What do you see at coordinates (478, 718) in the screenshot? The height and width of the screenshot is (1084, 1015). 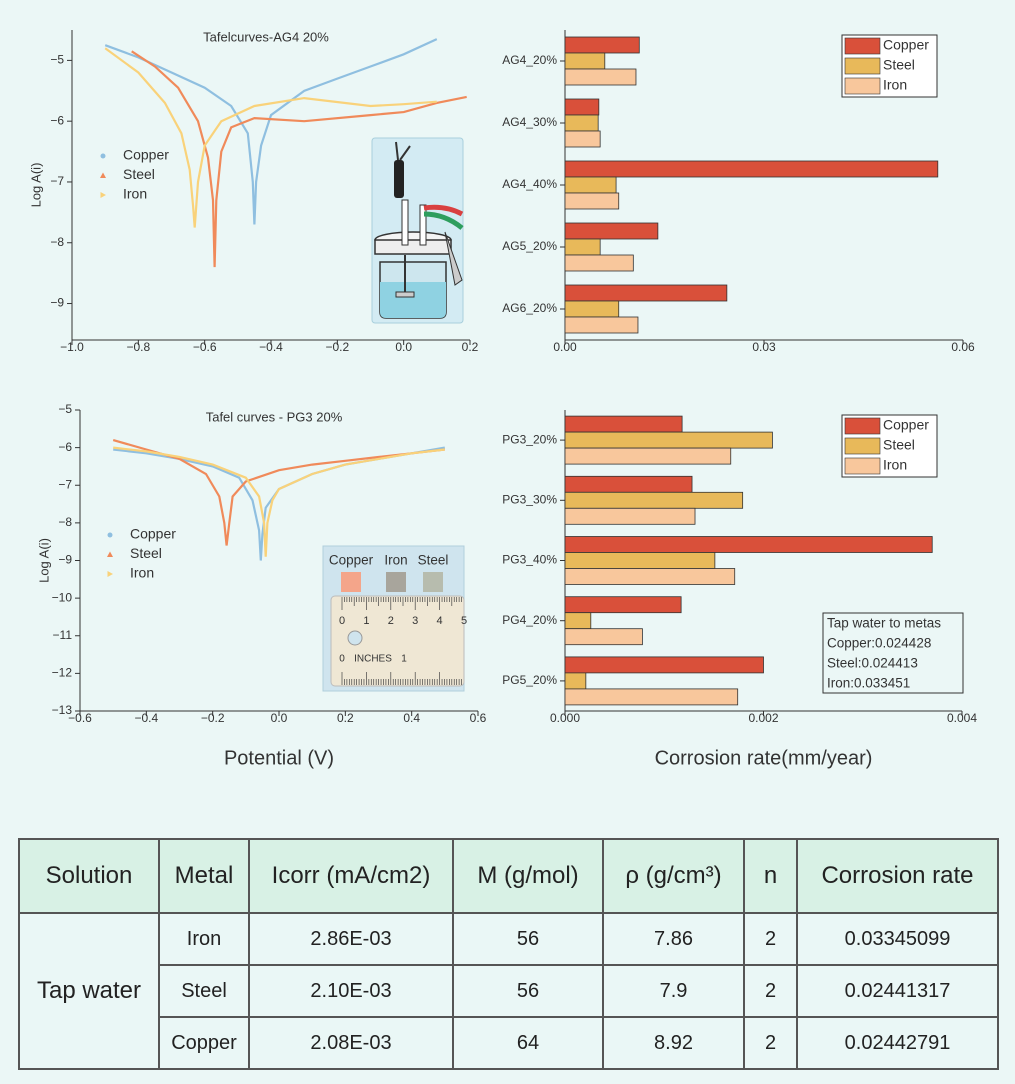 I see `x-tick-label: 0.6` at bounding box center [478, 718].